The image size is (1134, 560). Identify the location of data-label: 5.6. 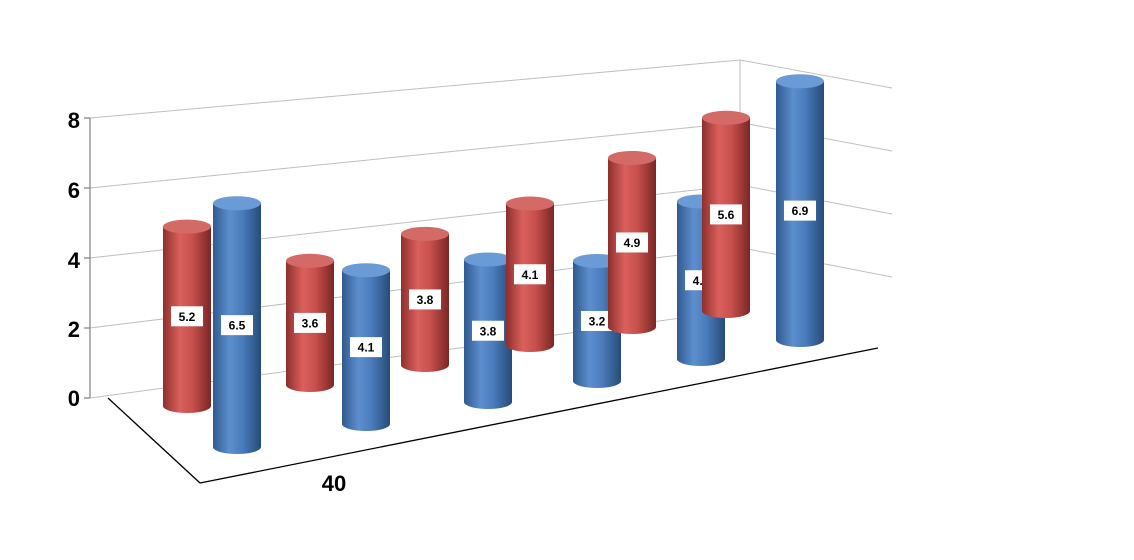
(726, 215).